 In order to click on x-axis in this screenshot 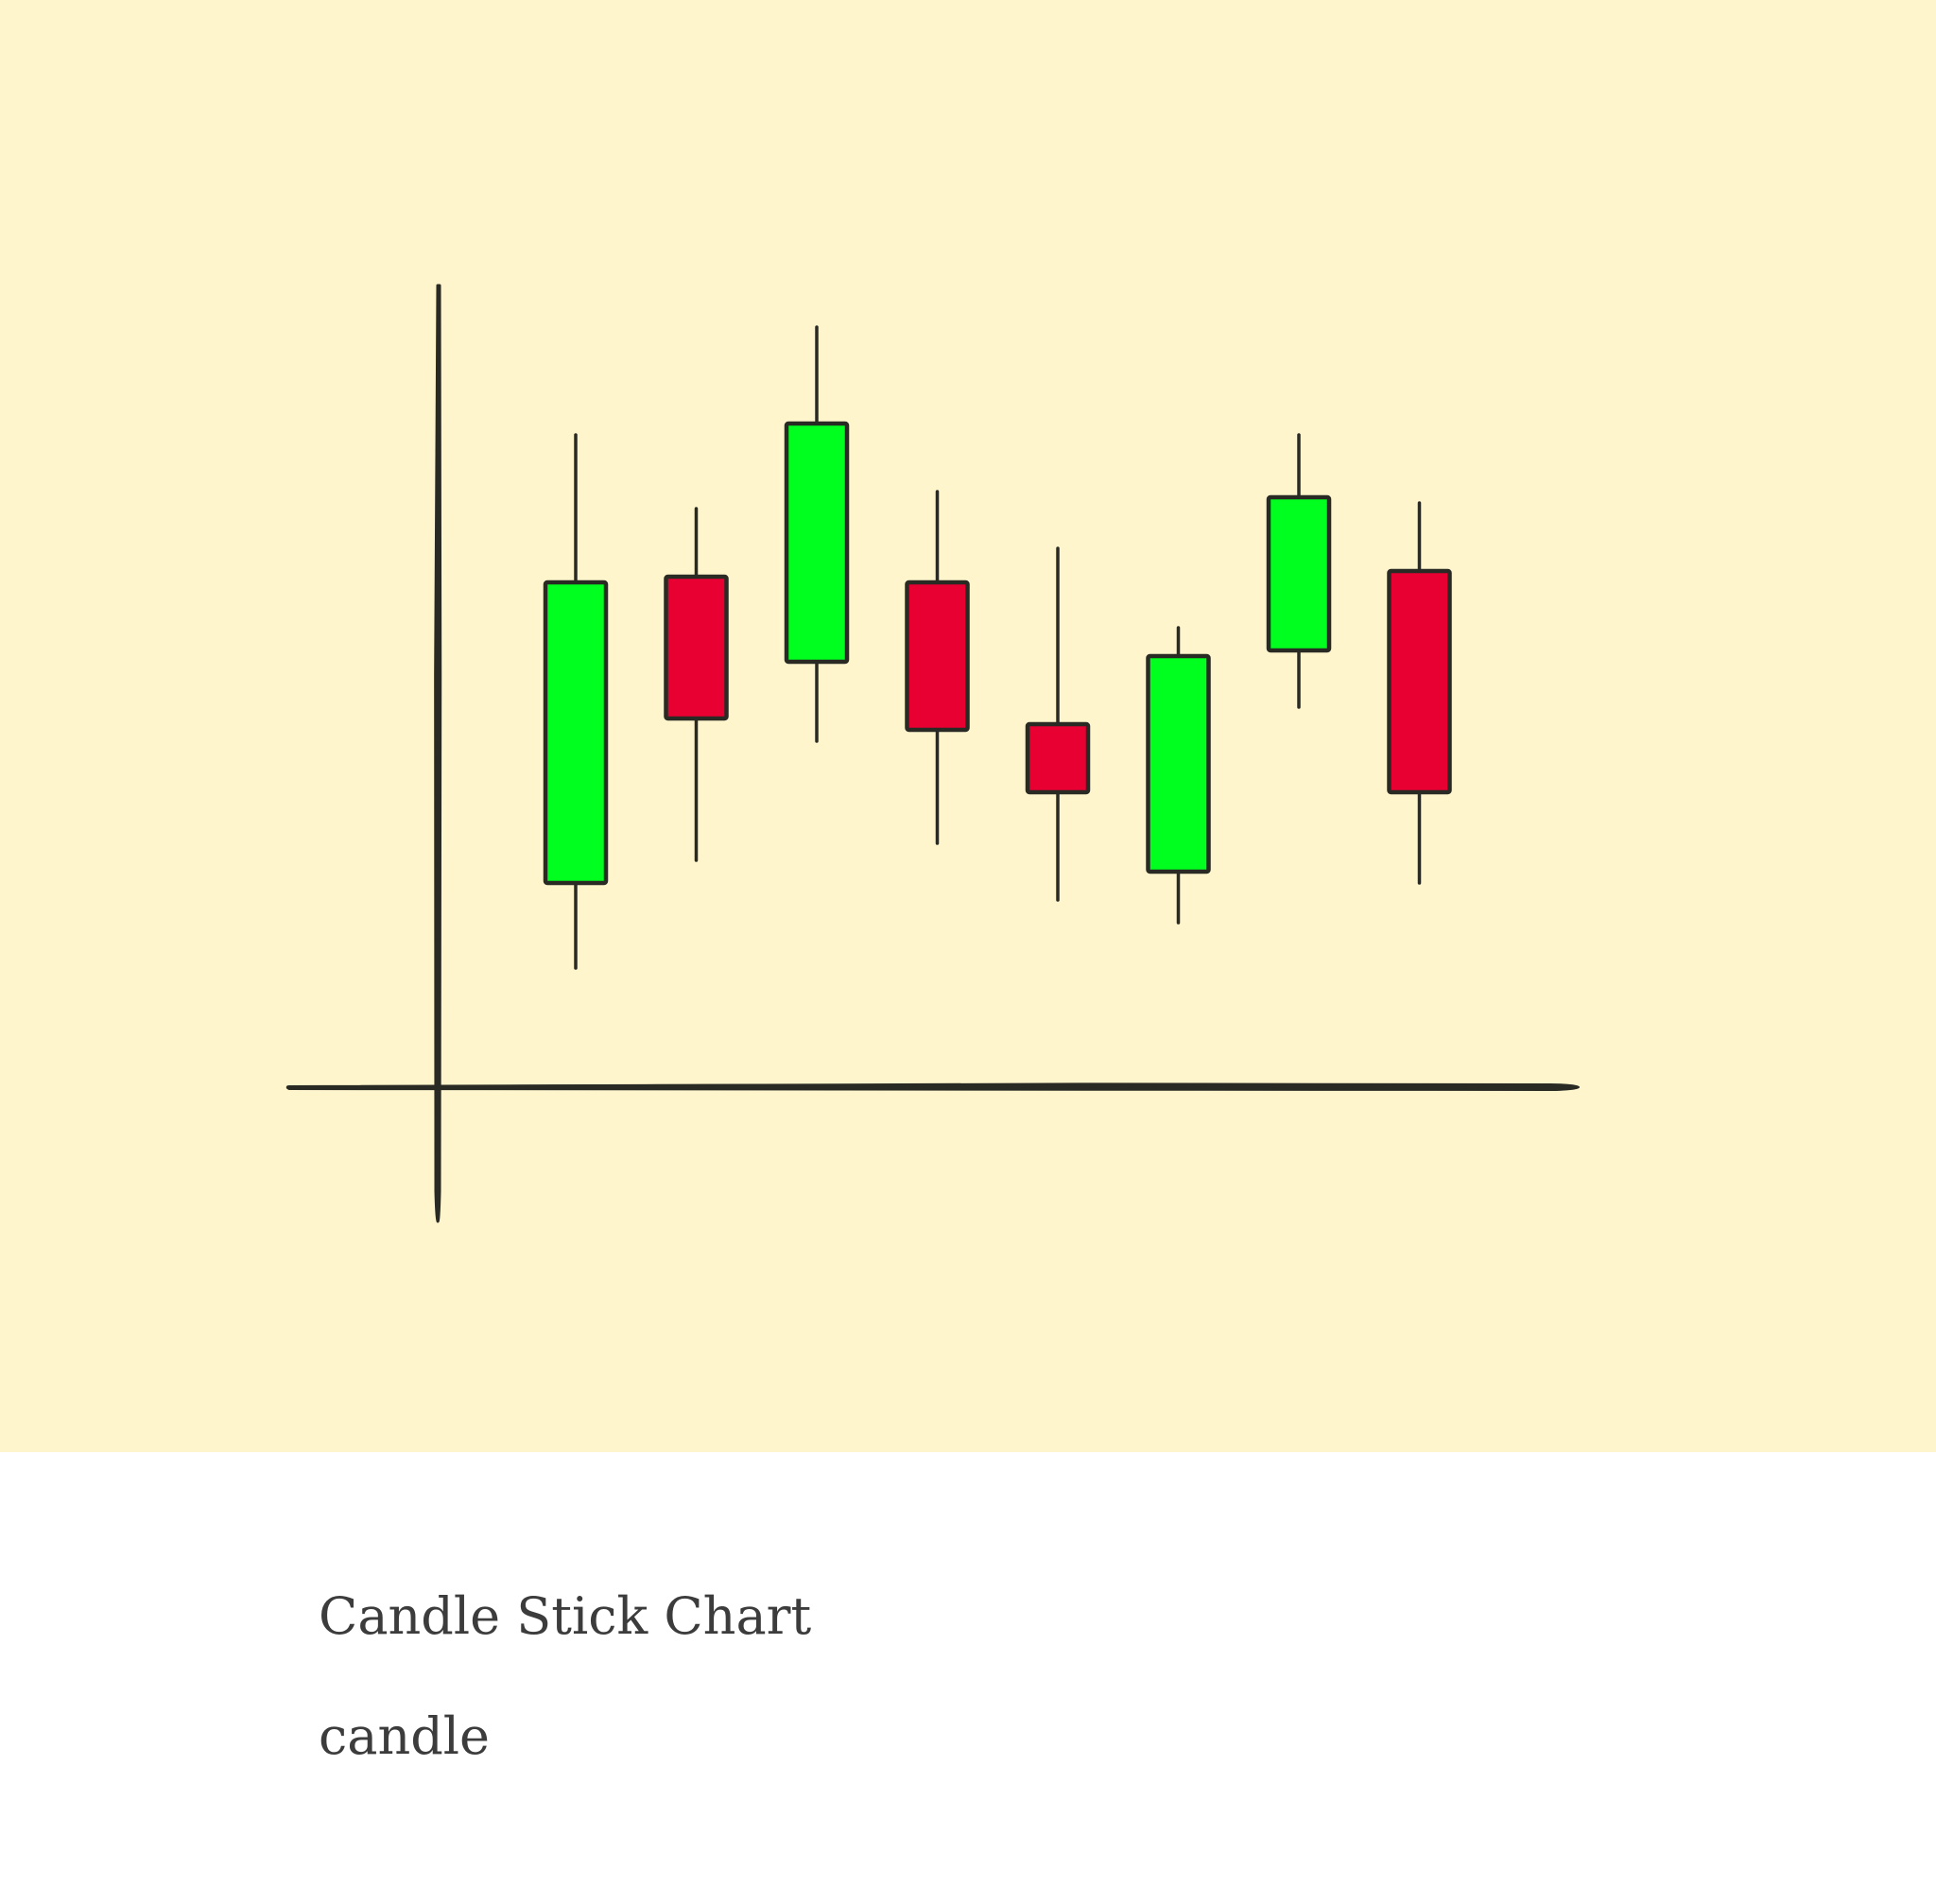, I will do `click(932, 1087)`.